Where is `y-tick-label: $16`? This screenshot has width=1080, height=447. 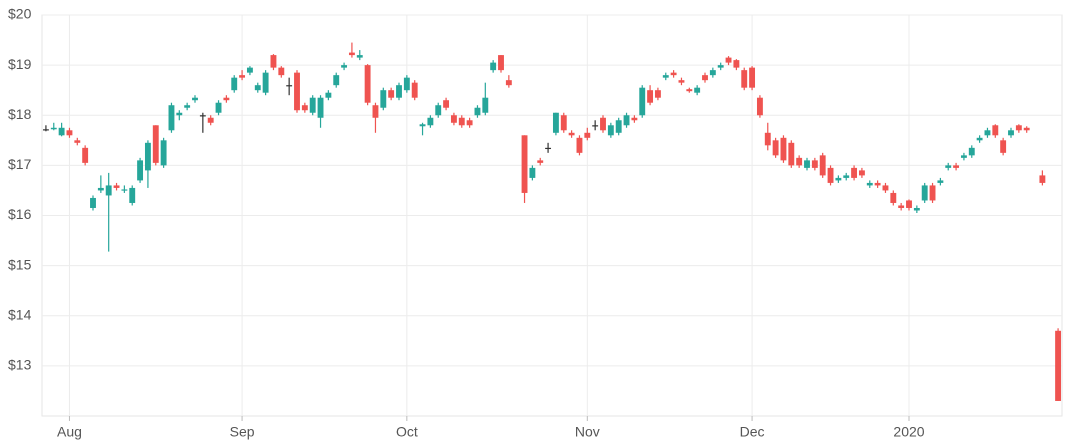 y-tick-label: $16 is located at coordinates (20, 214).